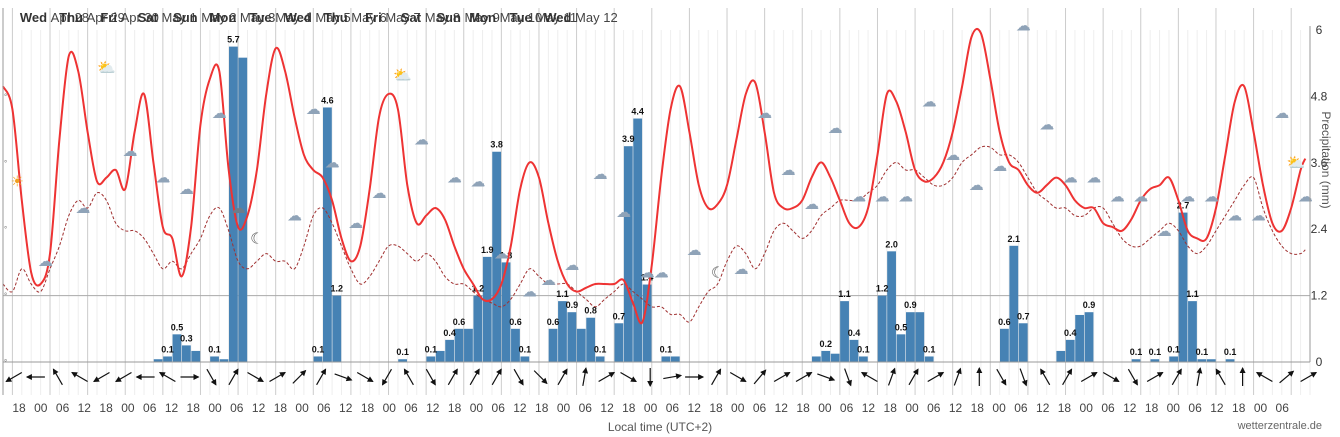 Image resolution: width=1340 pixels, height=437 pixels. Describe the element at coordinates (825, 344) in the screenshot. I see `precip-bar-label: 0.2` at that location.